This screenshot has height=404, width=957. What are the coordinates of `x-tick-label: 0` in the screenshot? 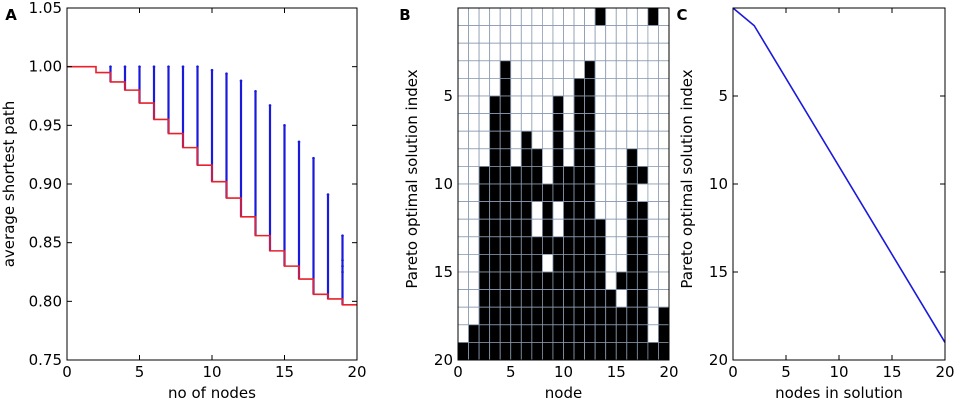 It's located at (458, 372).